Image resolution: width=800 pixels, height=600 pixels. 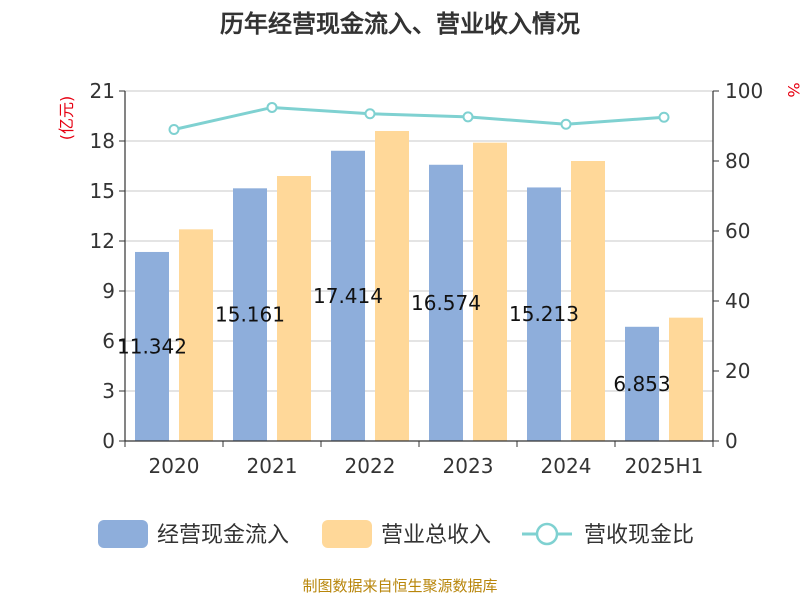 What do you see at coordinates (108, 391) in the screenshot?
I see `left-axis-tick-label: 3` at bounding box center [108, 391].